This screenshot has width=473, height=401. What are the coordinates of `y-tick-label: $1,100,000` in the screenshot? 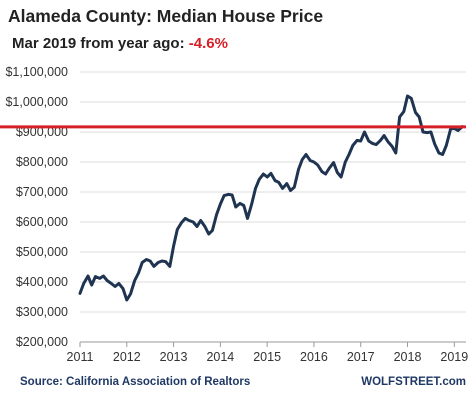 It's located at (36, 72).